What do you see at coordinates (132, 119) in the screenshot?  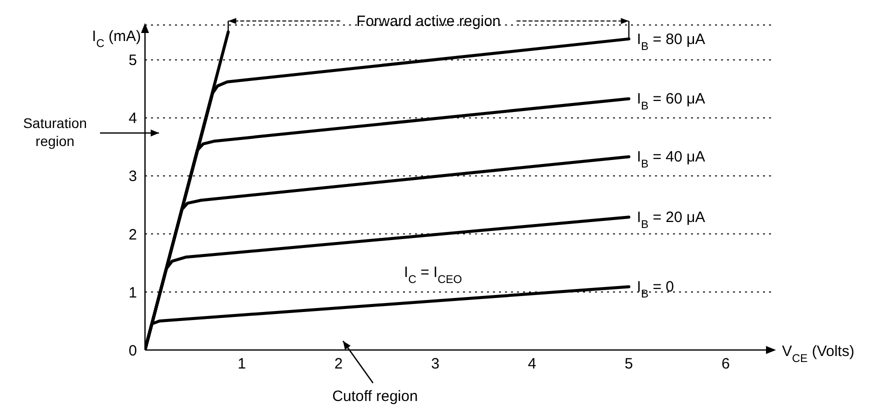 I see `y-tick-label: 4` at bounding box center [132, 119].